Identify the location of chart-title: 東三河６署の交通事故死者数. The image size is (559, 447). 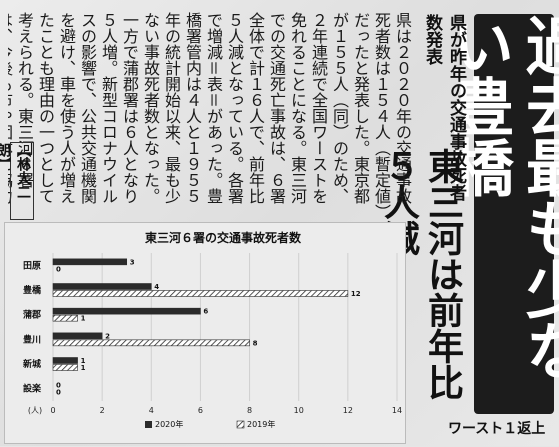
(223, 238).